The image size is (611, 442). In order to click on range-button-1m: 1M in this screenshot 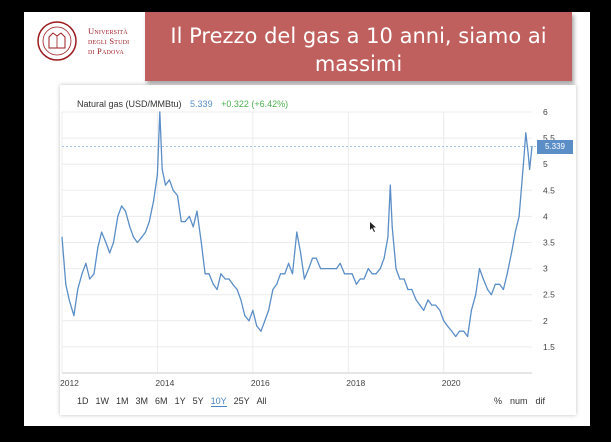, I will do `click(122, 401)`.